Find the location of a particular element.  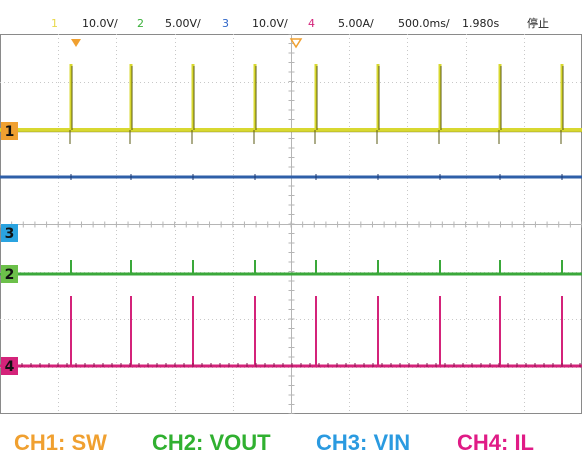

ch3-marker: 3 is located at coordinates (9, 233).